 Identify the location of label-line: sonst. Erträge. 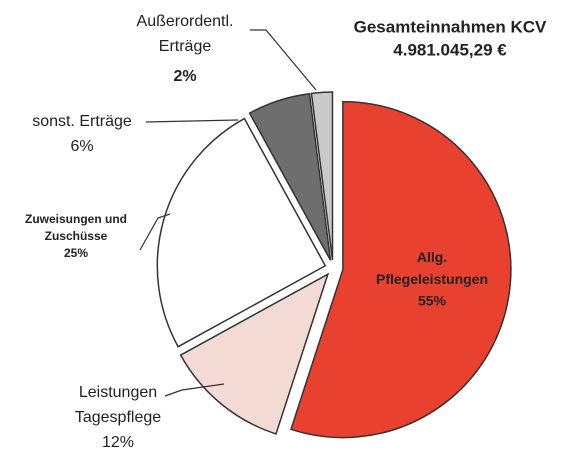
(82, 121).